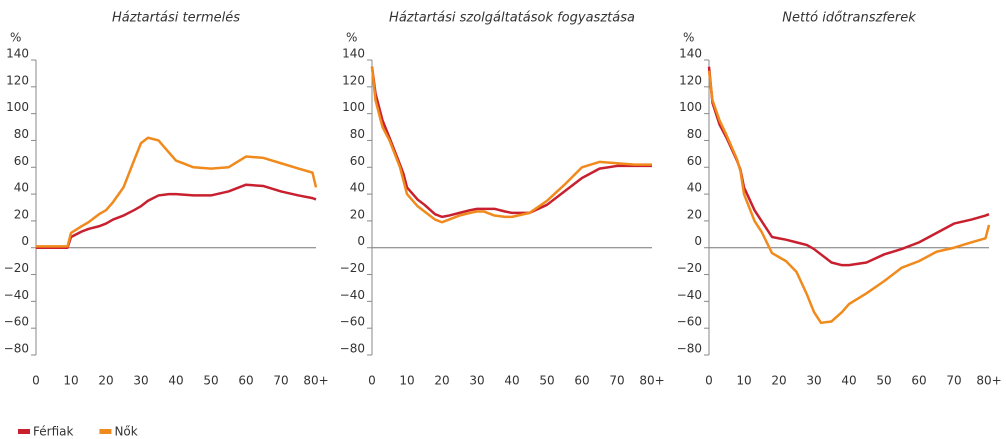  What do you see at coordinates (125, 432) in the screenshot?
I see `legend-label: Nők` at bounding box center [125, 432].